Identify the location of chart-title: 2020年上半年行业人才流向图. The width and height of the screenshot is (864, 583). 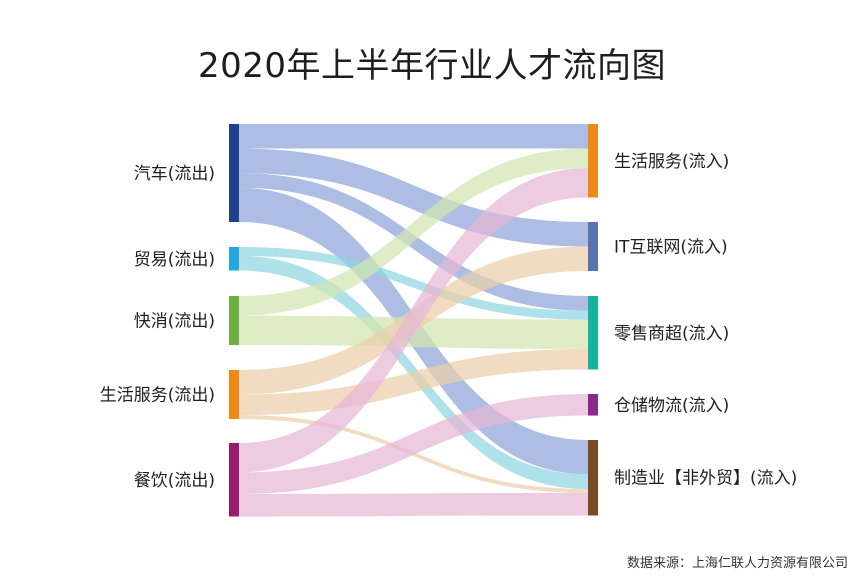
(432, 66).